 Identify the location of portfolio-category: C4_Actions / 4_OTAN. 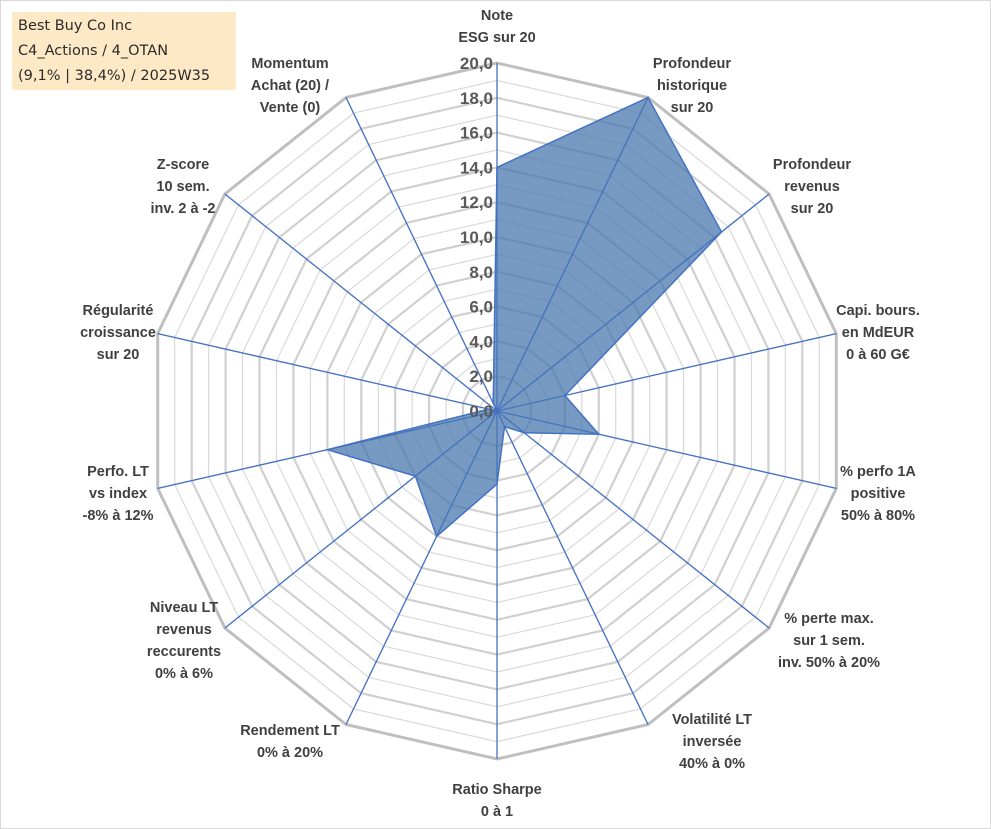
(93, 51).